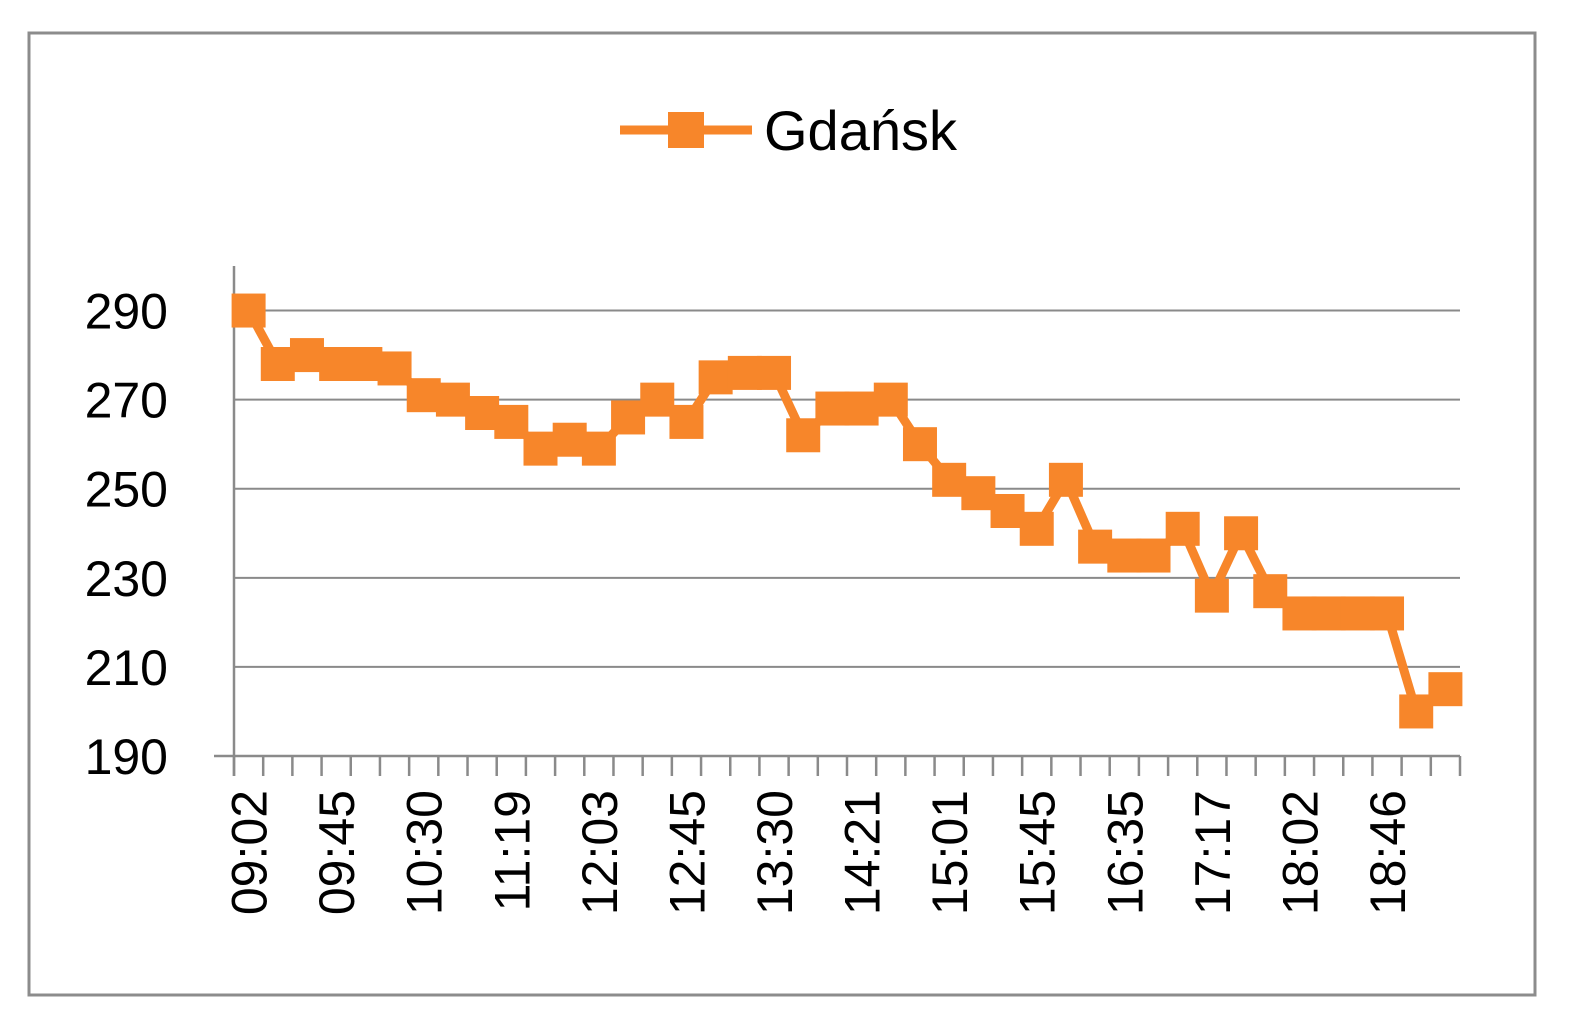 This screenshot has width=1574, height=1027. What do you see at coordinates (126, 579) in the screenshot?
I see `y-tick-label: 230` at bounding box center [126, 579].